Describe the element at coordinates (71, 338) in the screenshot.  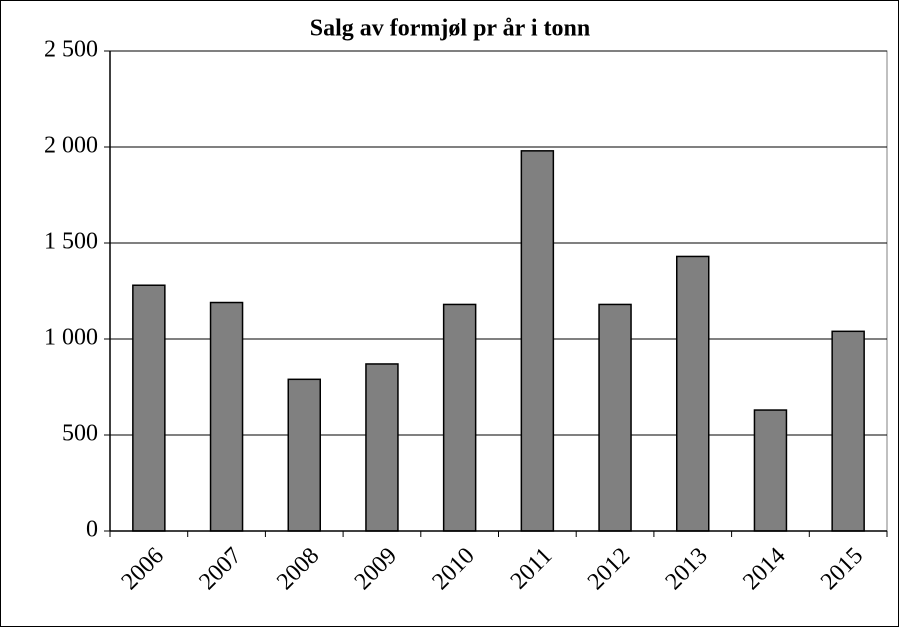
I see `y-tick-label: 1 000` at that location.